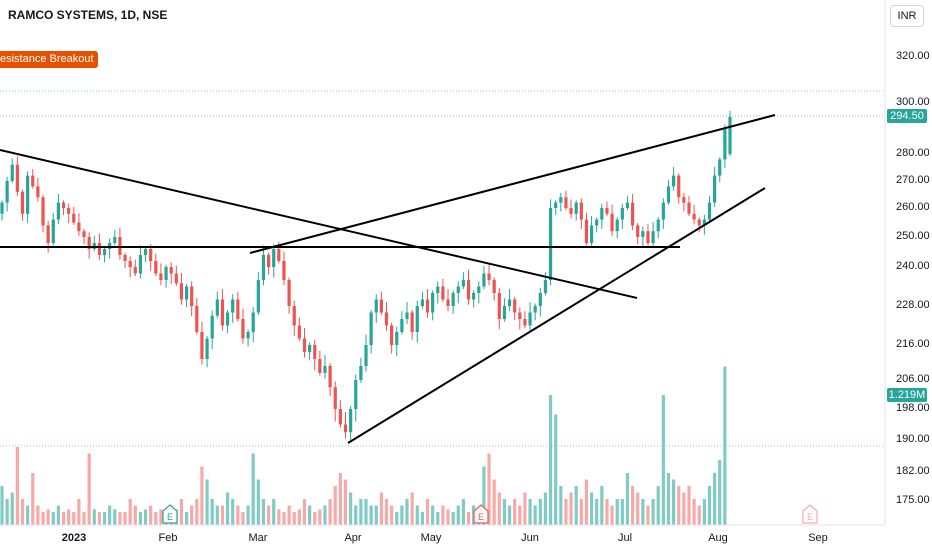 This screenshot has height=550, width=932. I want to click on upper-channel-line, so click(512, 184).